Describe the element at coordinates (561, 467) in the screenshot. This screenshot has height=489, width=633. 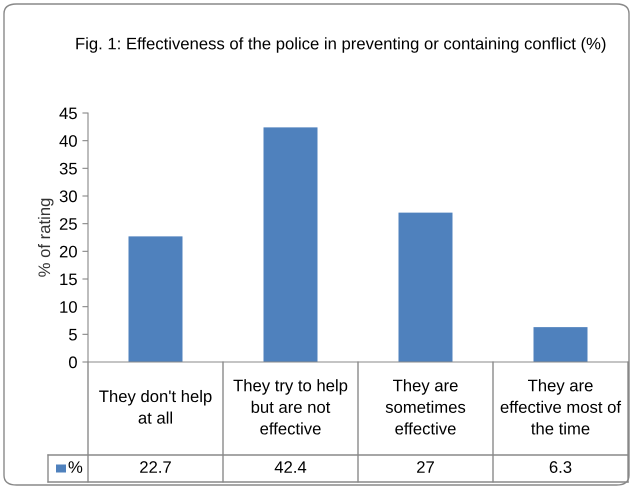
I see `data-label: 6.3` at that location.